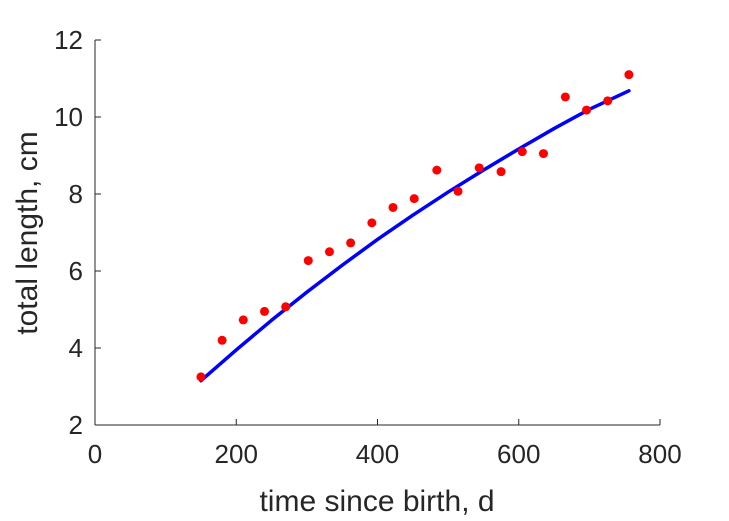  Describe the element at coordinates (659, 454) in the screenshot. I see `x-tick-label: 800` at that location.